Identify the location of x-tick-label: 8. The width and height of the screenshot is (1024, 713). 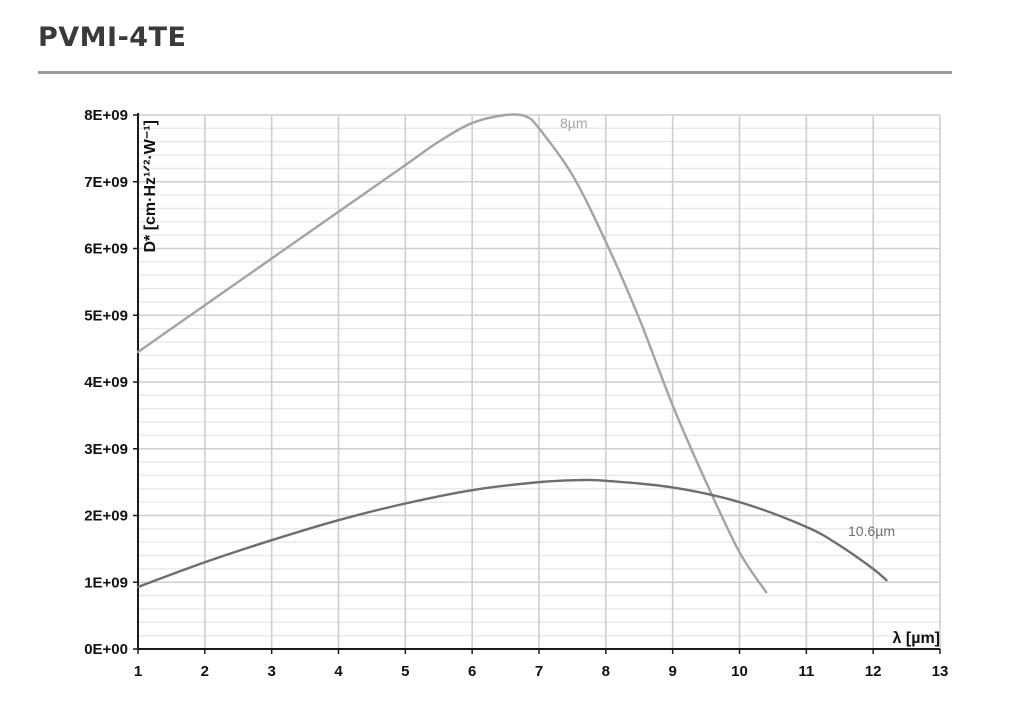
(606, 671).